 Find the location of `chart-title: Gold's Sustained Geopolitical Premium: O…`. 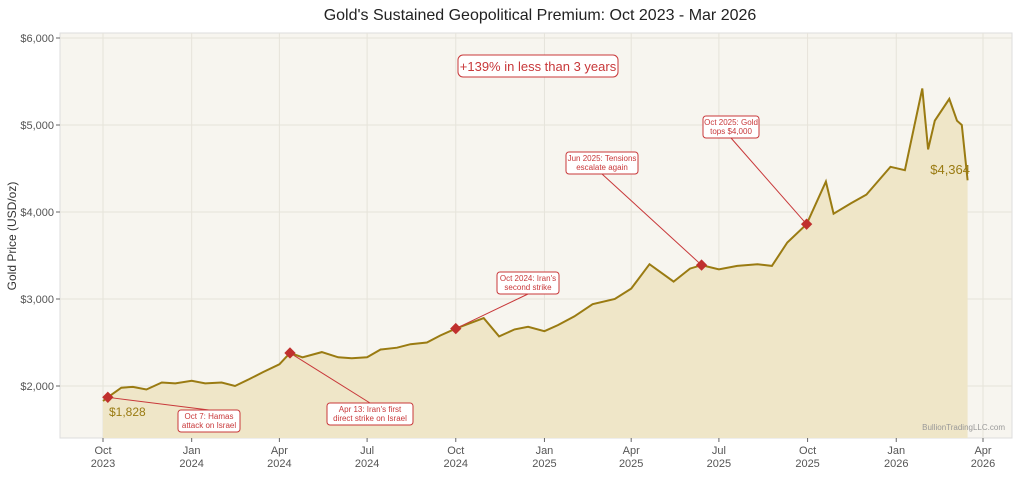

chart-title: Gold's Sustained Geopolitical Premium: O… is located at coordinates (540, 15).